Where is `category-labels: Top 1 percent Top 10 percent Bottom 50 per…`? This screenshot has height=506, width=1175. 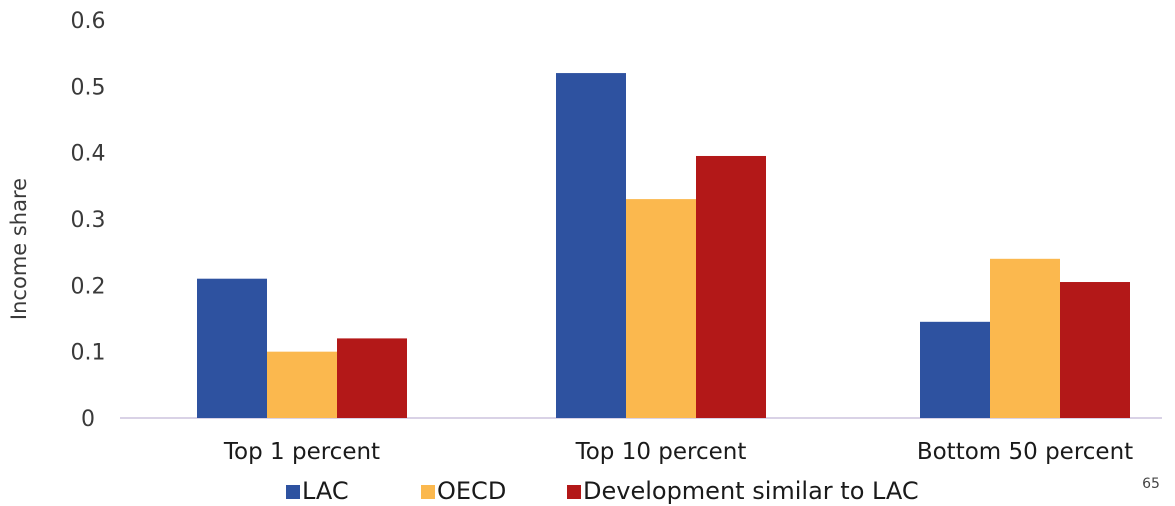 category-labels: Top 1 percent Top 10 percent Bottom 50 per… is located at coordinates (678, 452).